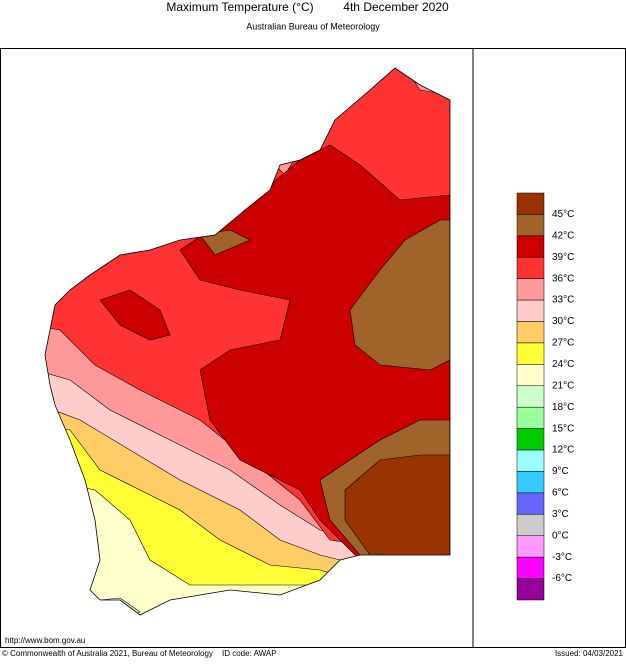 The image size is (626, 664). Describe the element at coordinates (563, 450) in the screenshot. I see `legend-label: 12°C` at that location.